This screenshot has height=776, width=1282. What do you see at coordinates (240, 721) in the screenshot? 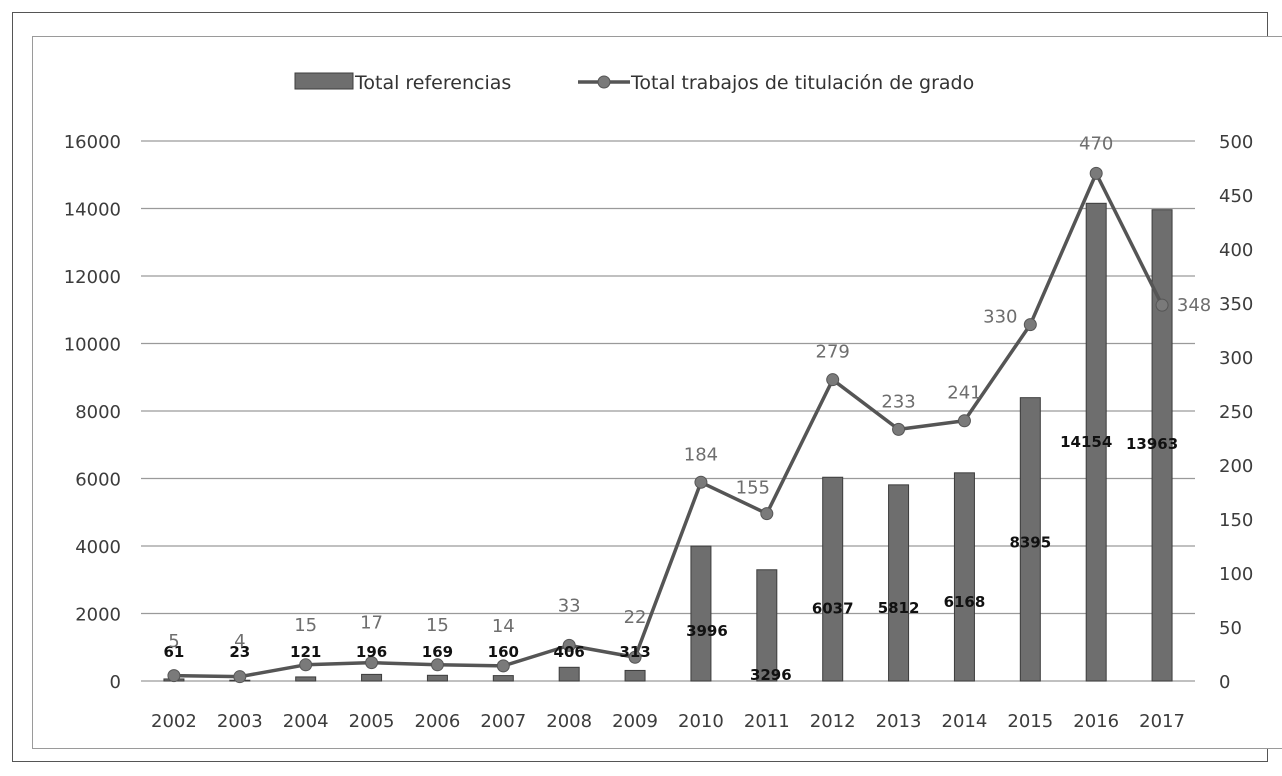
I see `x-tick-label: 2003` at bounding box center [240, 721].